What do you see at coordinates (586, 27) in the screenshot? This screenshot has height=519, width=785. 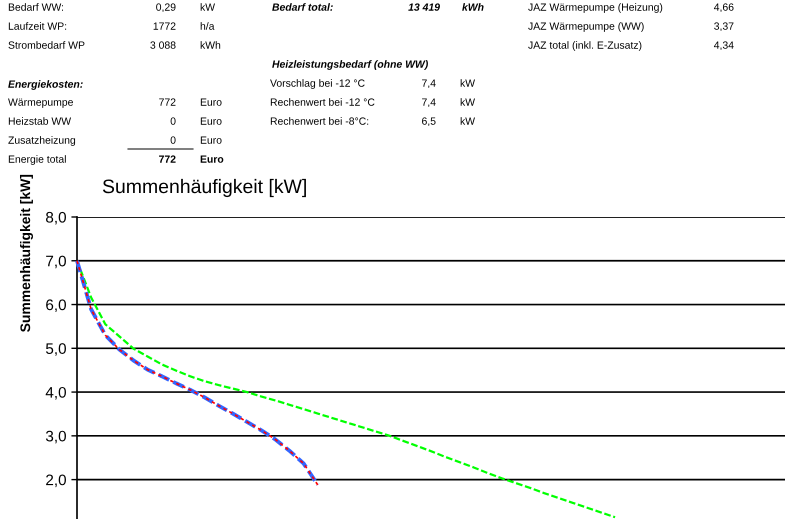 I see `text: JAZ Wärmepumpe (WW)` at bounding box center [586, 27].